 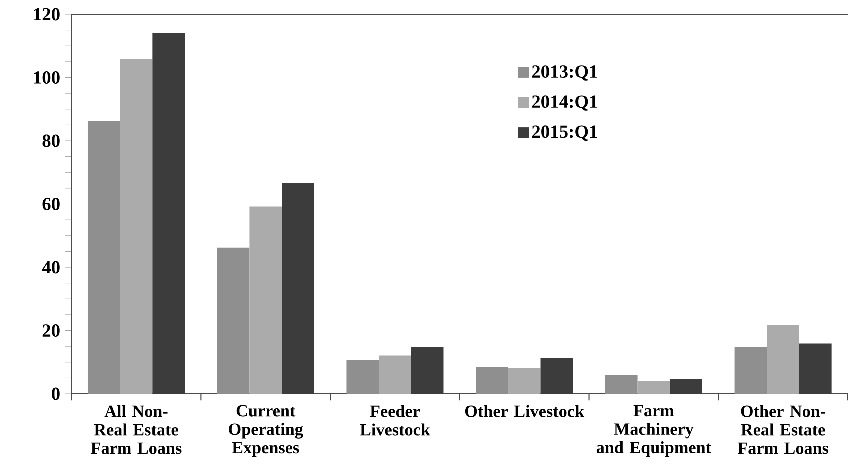 What do you see at coordinates (654, 431) in the screenshot?
I see `x-tick-label: Farm Machinery and Equipment` at bounding box center [654, 431].